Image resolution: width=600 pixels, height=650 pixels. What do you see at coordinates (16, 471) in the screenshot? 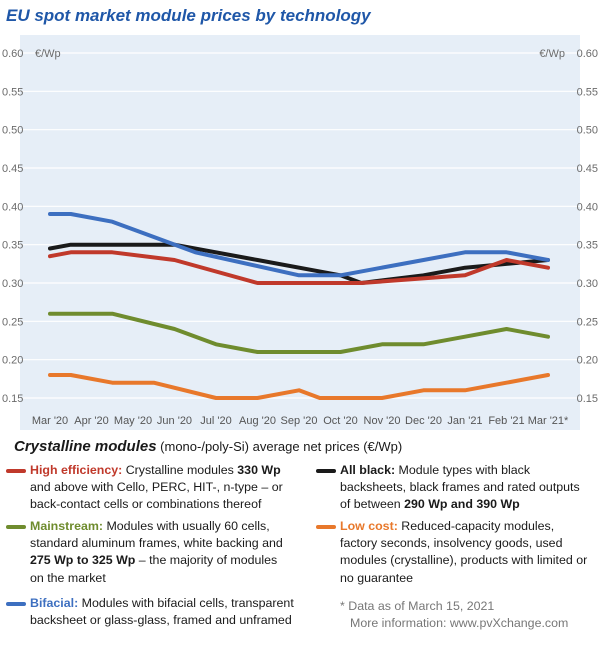
I see `legend-swatch-high-efficiency` at bounding box center [16, 471].